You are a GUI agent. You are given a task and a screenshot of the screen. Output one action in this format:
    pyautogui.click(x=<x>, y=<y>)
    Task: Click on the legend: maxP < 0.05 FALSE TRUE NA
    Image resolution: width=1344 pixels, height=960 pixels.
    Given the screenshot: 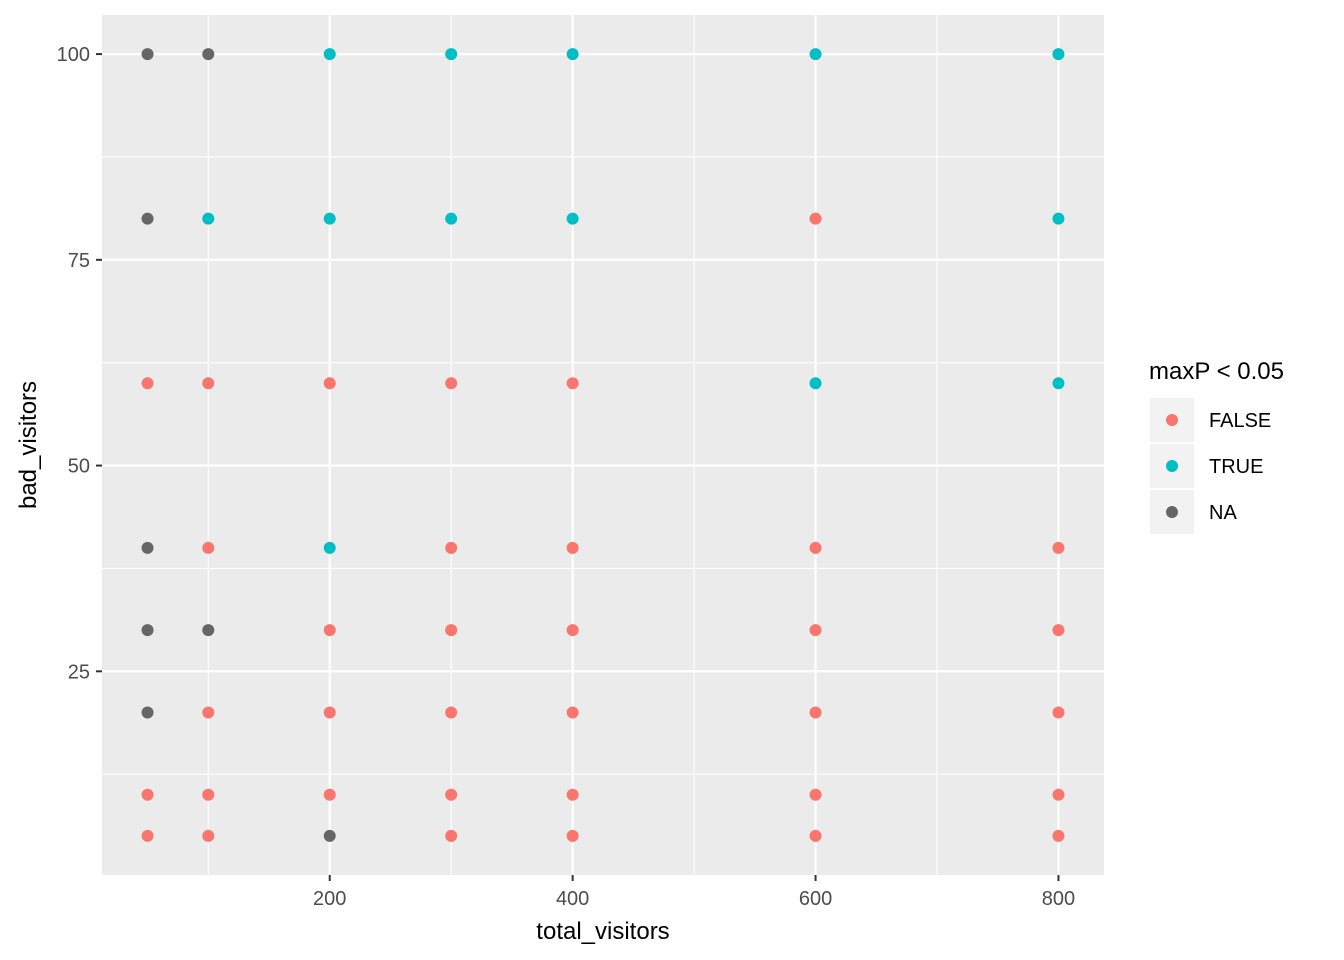 What is the action you would take?
    pyautogui.click(x=1216, y=446)
    